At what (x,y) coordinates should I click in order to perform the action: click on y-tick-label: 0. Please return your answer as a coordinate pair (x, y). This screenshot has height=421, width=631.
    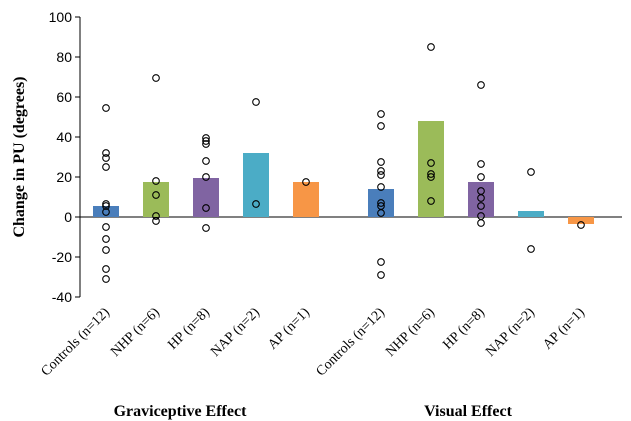
    Looking at the image, I should click on (68, 217).